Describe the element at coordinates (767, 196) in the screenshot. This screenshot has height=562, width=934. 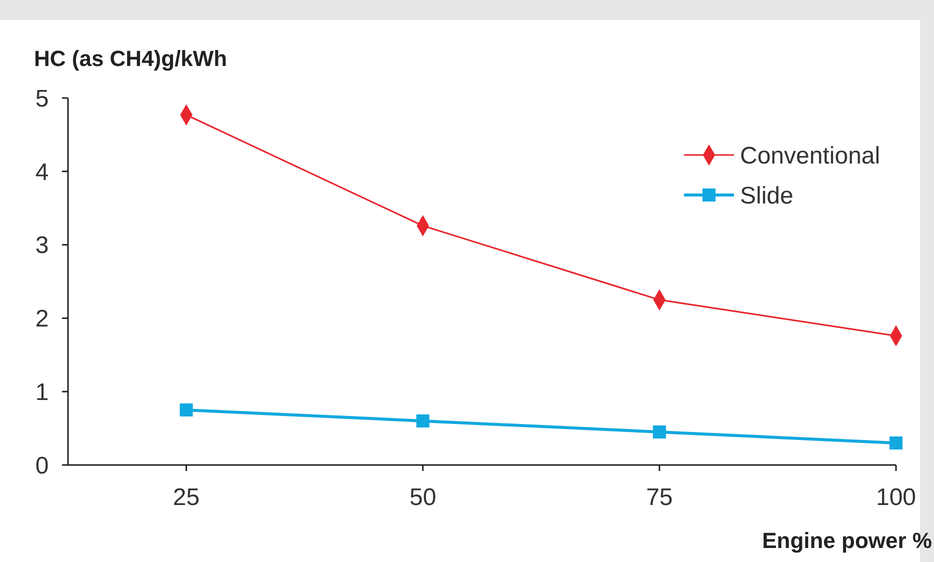
I see `legend-label: Slide` at that location.